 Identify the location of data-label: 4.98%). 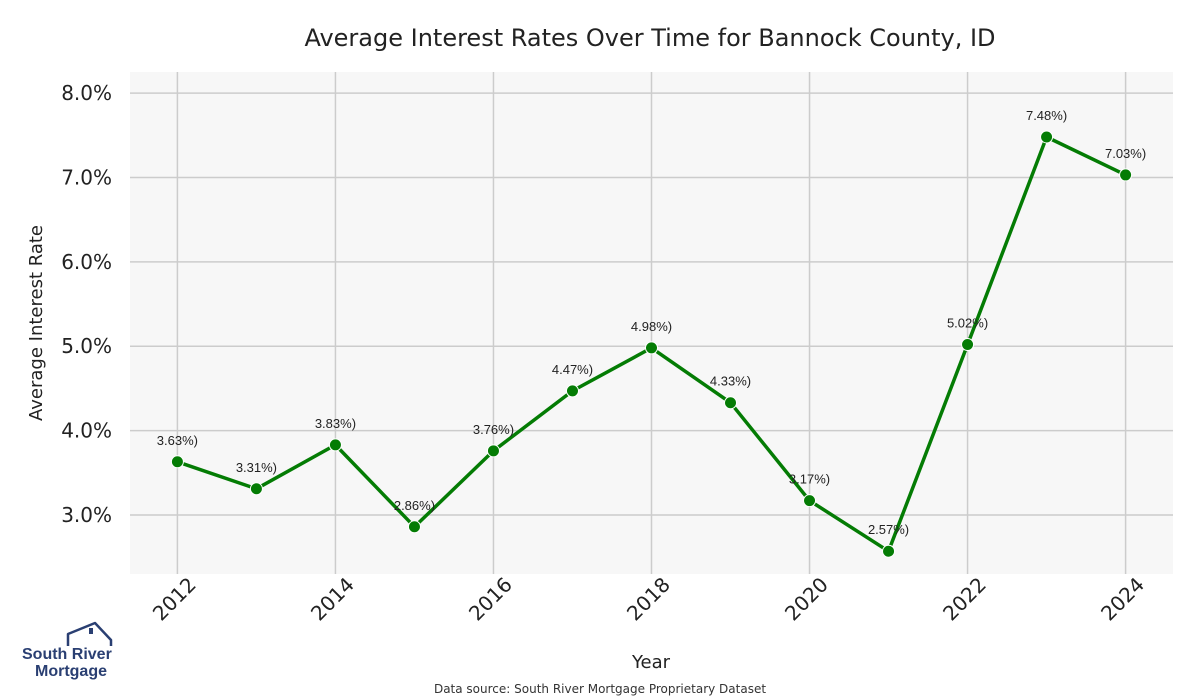
(651, 326).